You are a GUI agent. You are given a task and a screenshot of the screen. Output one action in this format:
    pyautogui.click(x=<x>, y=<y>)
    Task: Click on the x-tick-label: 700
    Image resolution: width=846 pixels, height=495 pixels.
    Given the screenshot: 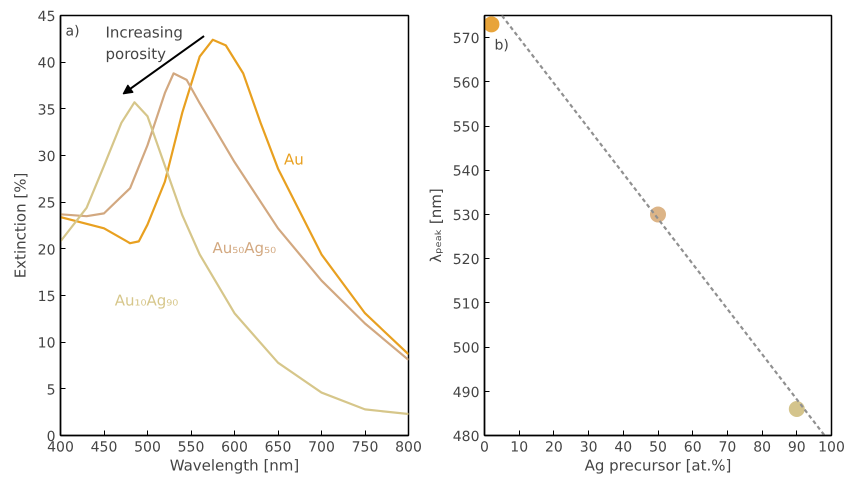 What is the action you would take?
    pyautogui.click(x=321, y=448)
    